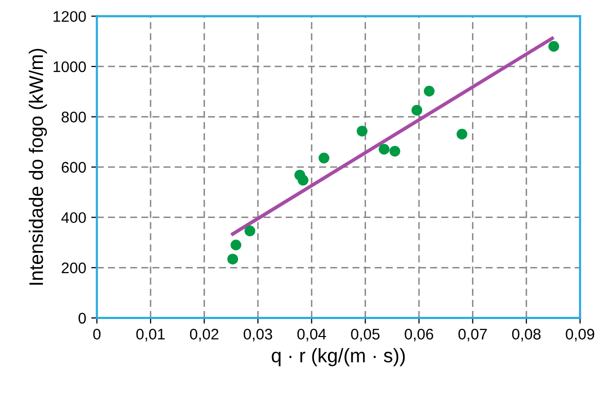 This screenshot has height=405, width=598. What do you see at coordinates (74, 167) in the screenshot?
I see `y-tick-label: 600` at bounding box center [74, 167].